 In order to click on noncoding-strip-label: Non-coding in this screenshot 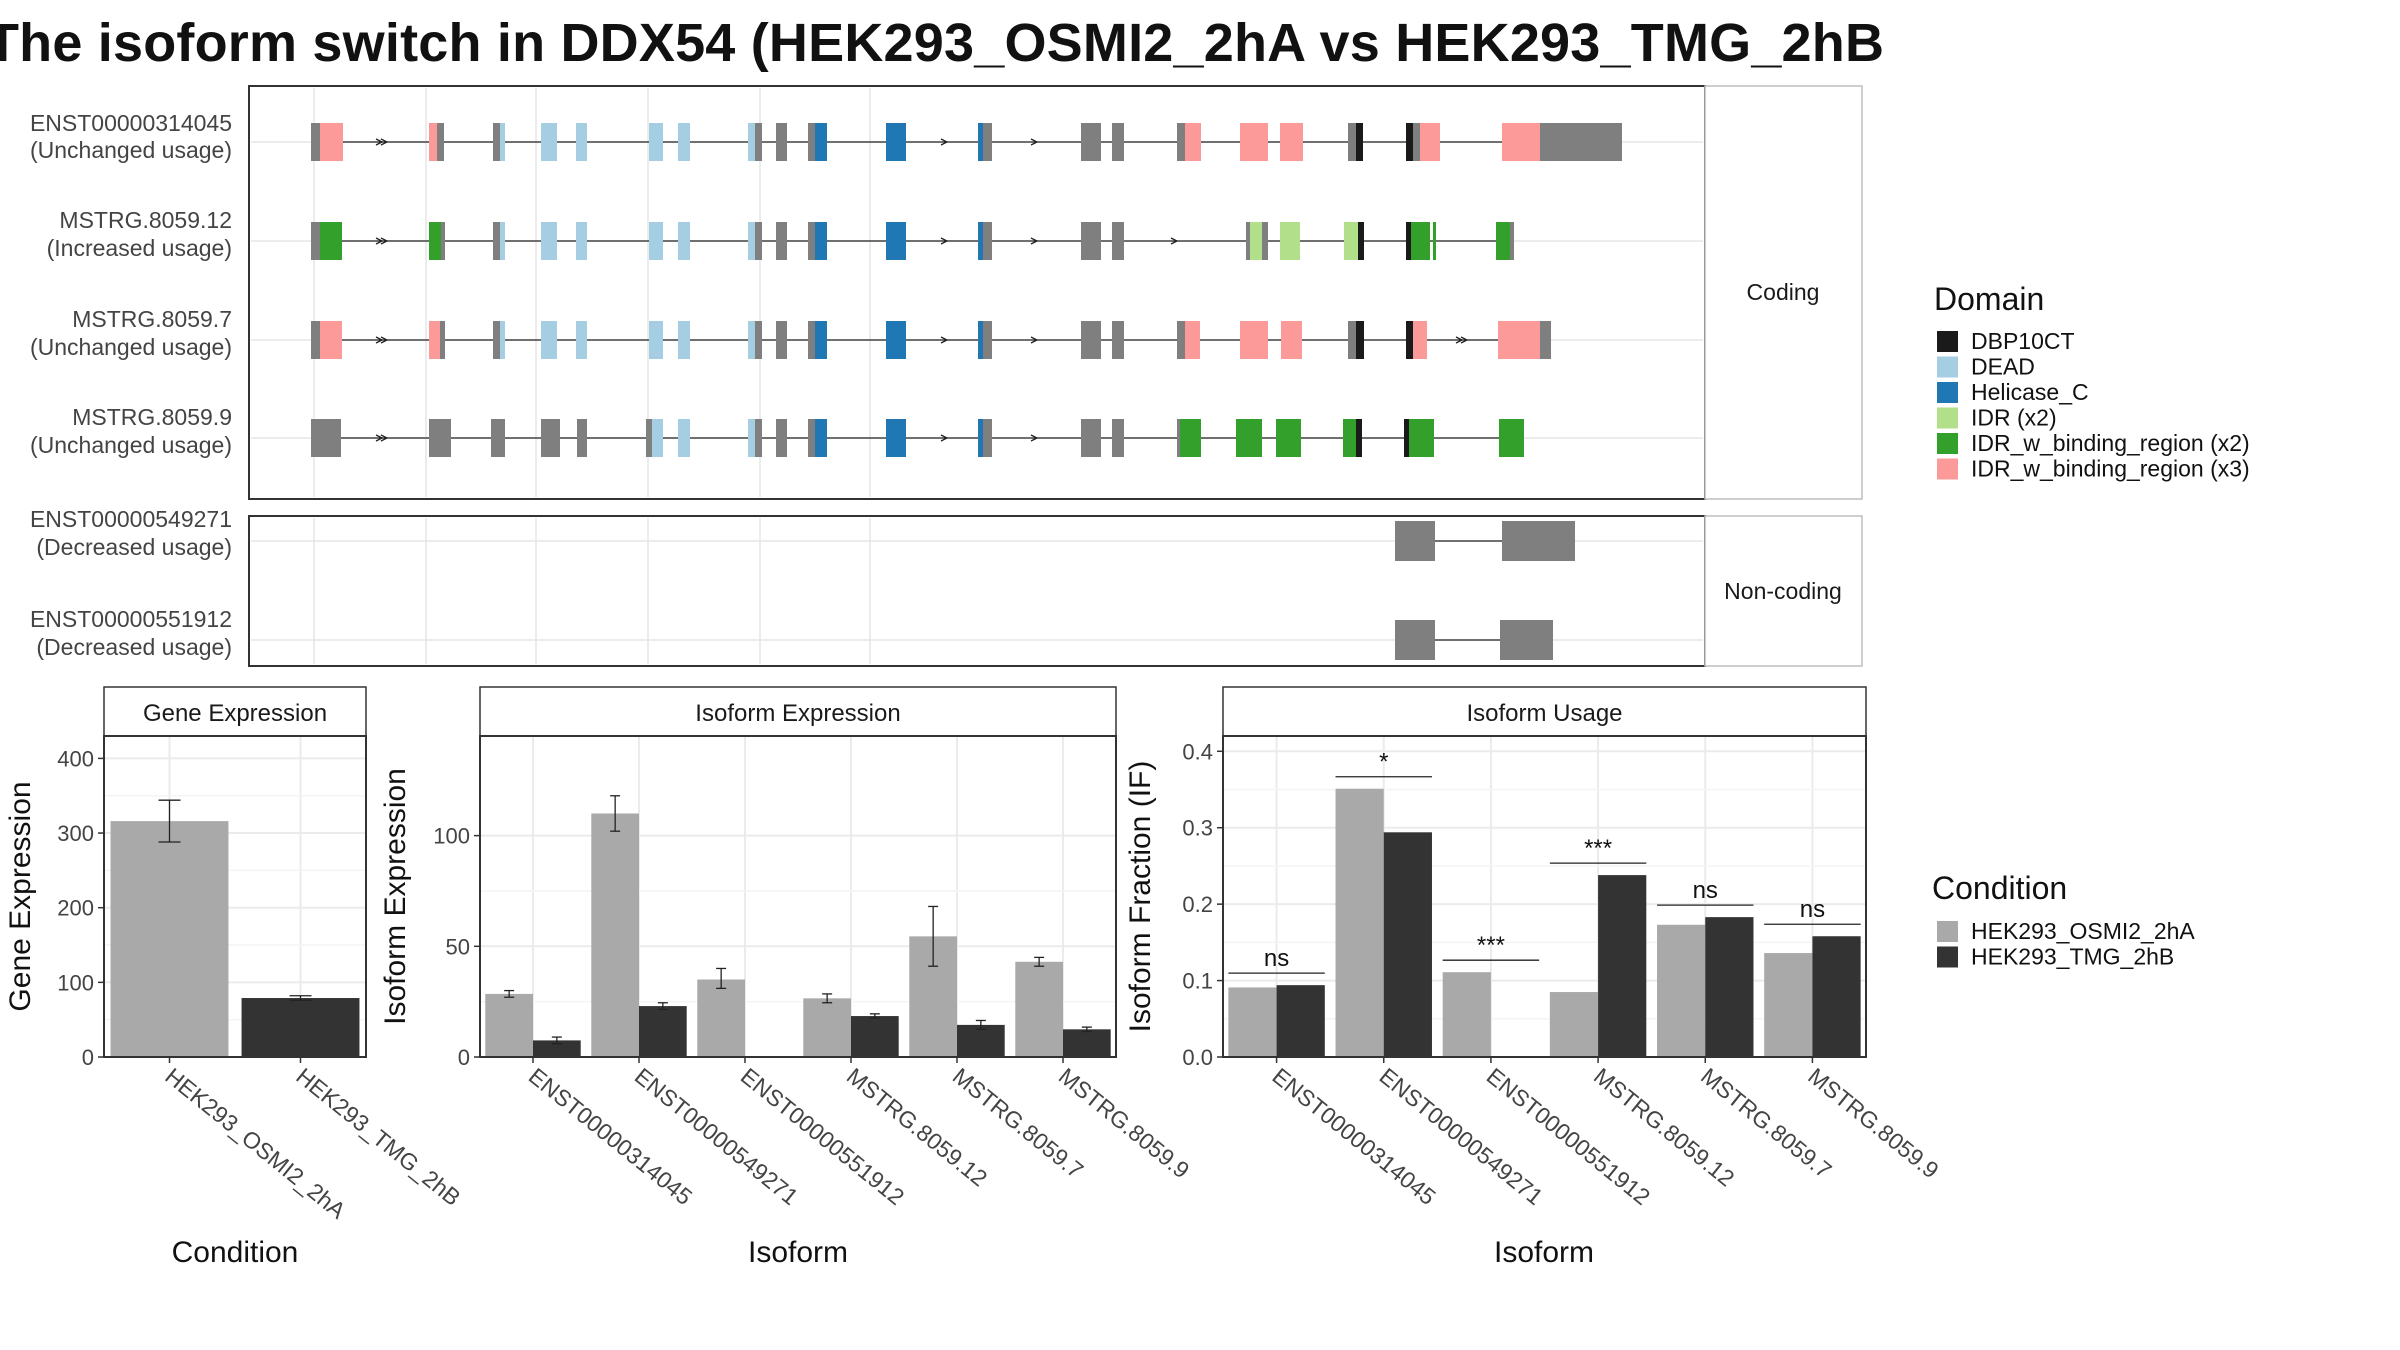, I will do `click(1783, 591)`.